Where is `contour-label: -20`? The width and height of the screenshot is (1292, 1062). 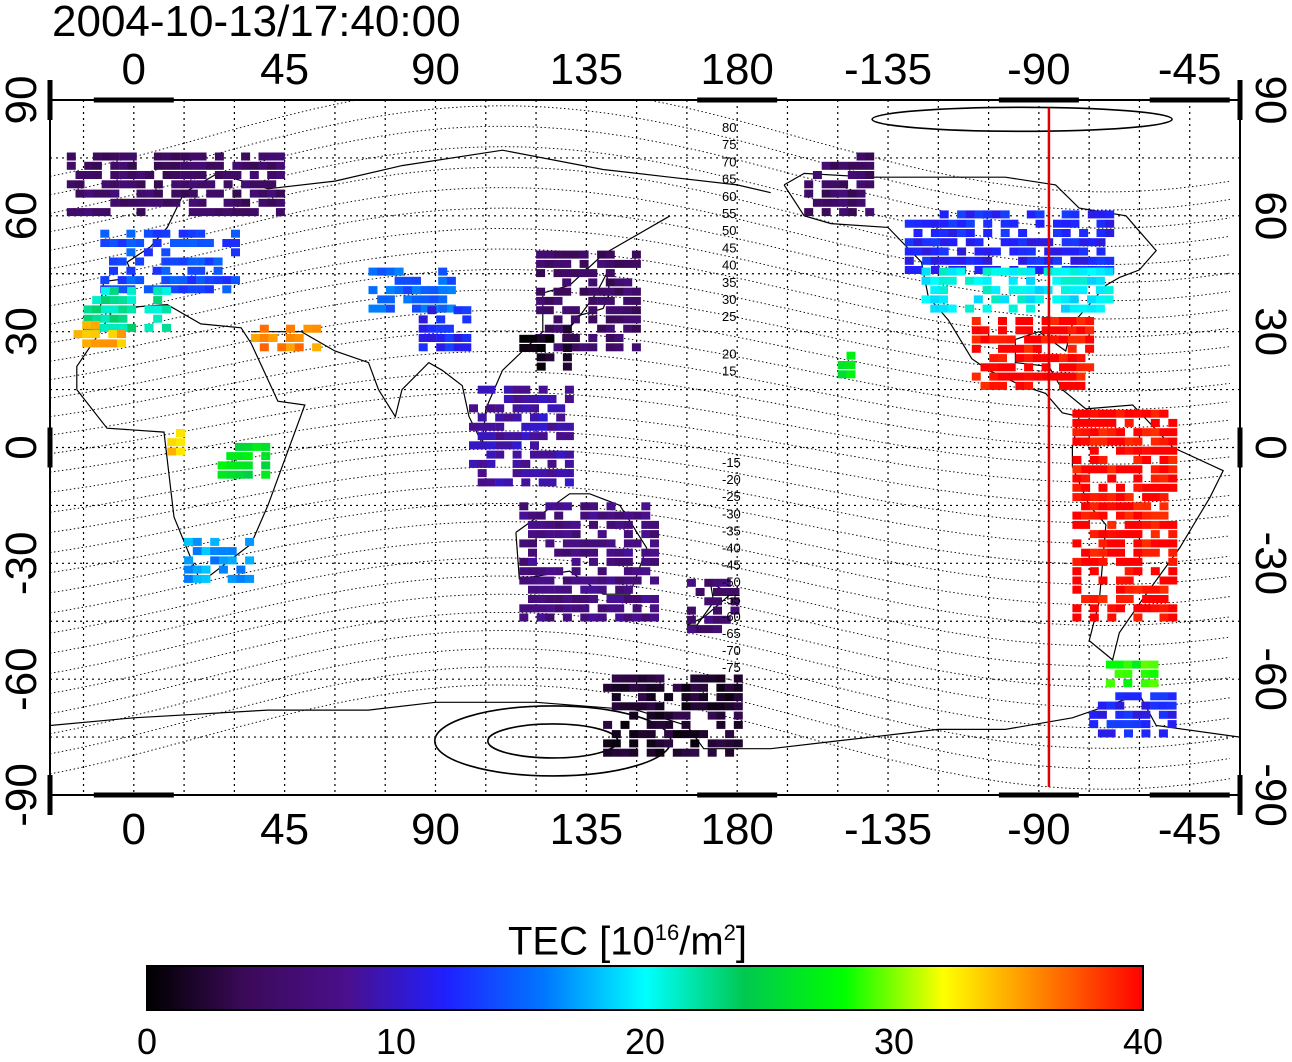 contour-label: -20 is located at coordinates (731, 479).